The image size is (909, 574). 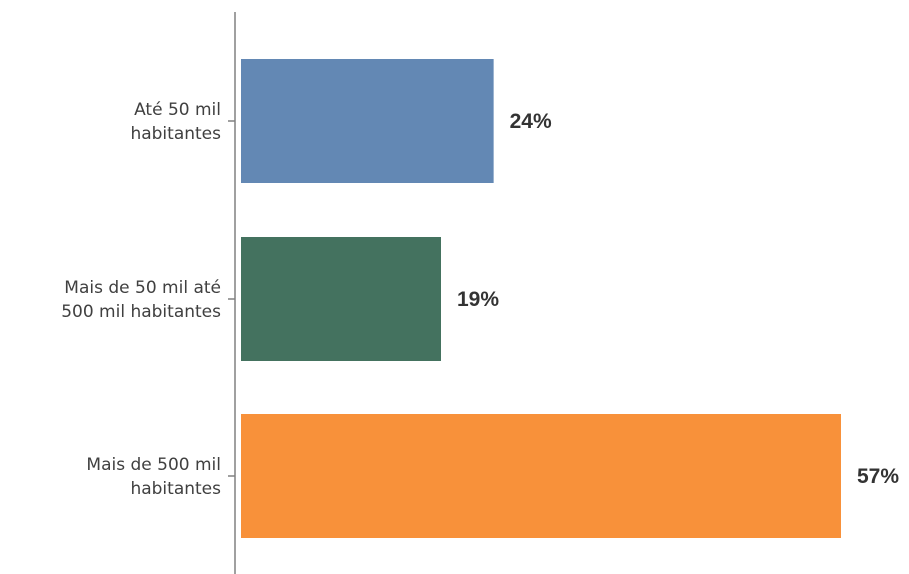 I want to click on category-label-3: Mais de 500 mil habitantes, so click(x=153, y=477).